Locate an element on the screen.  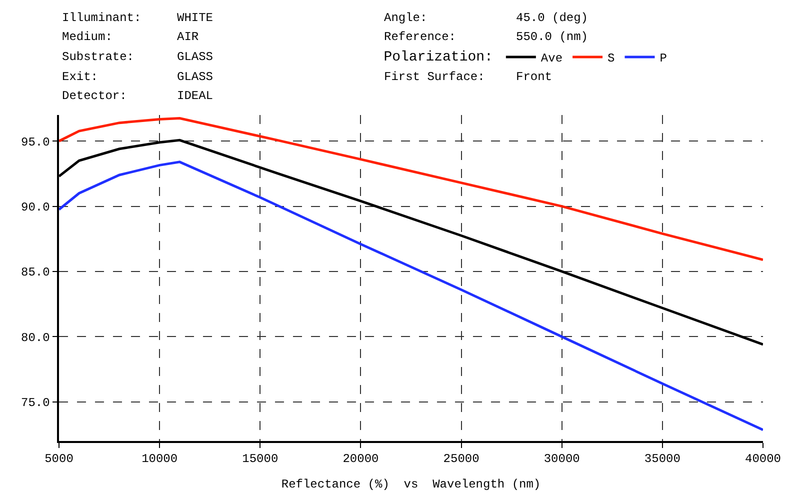
text: WHITE is located at coordinates (195, 18).